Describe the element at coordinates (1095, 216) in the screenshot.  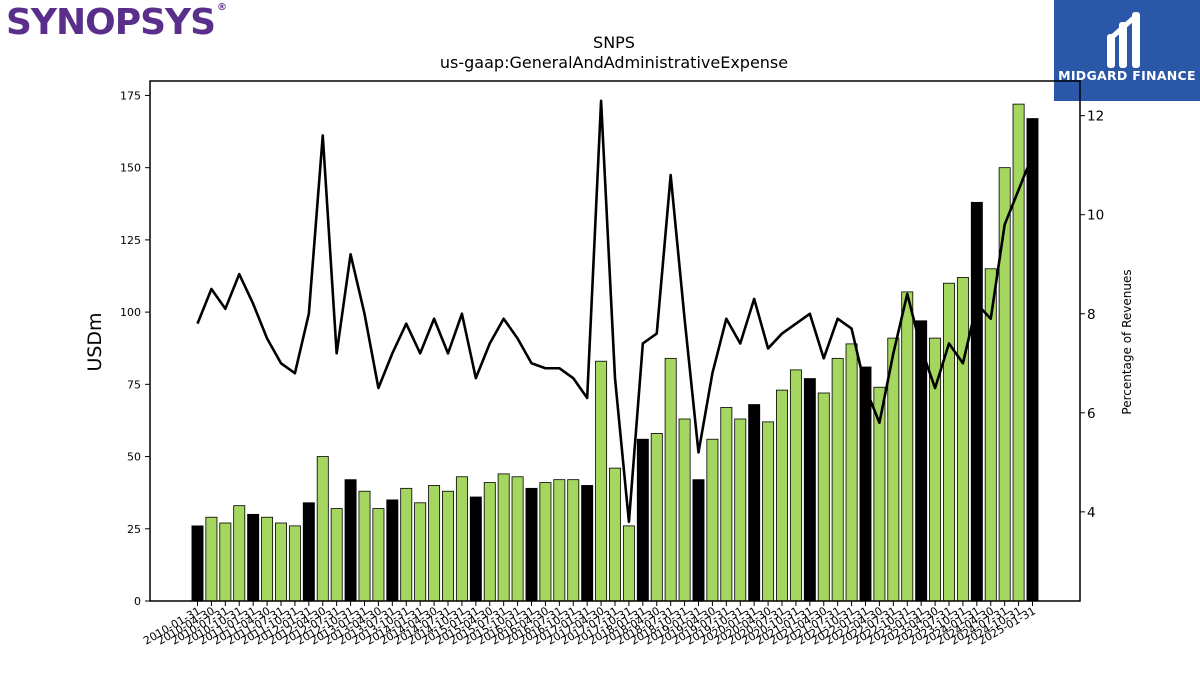
I see `y2-tick-label: 10` at that location.